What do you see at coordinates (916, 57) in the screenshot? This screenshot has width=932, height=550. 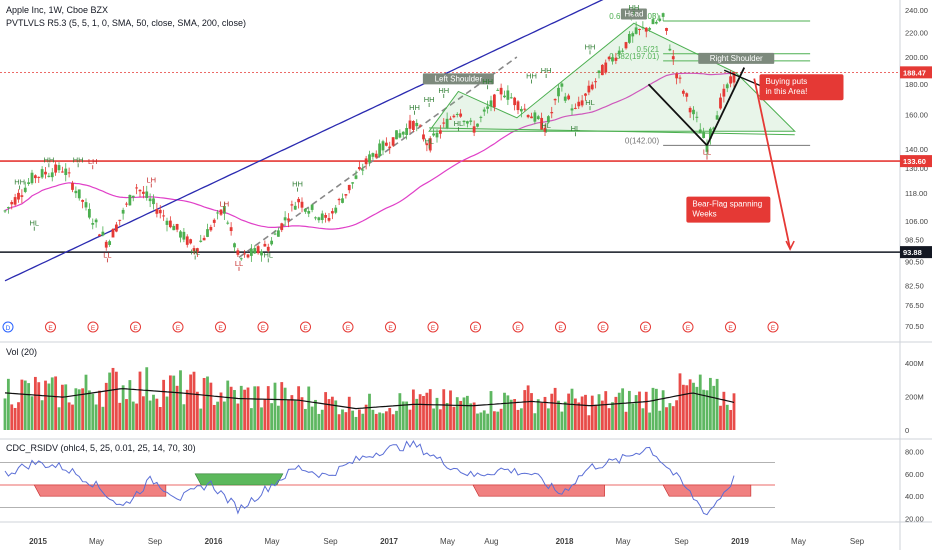 I see `y-tick-label: 200.00` at bounding box center [916, 57].